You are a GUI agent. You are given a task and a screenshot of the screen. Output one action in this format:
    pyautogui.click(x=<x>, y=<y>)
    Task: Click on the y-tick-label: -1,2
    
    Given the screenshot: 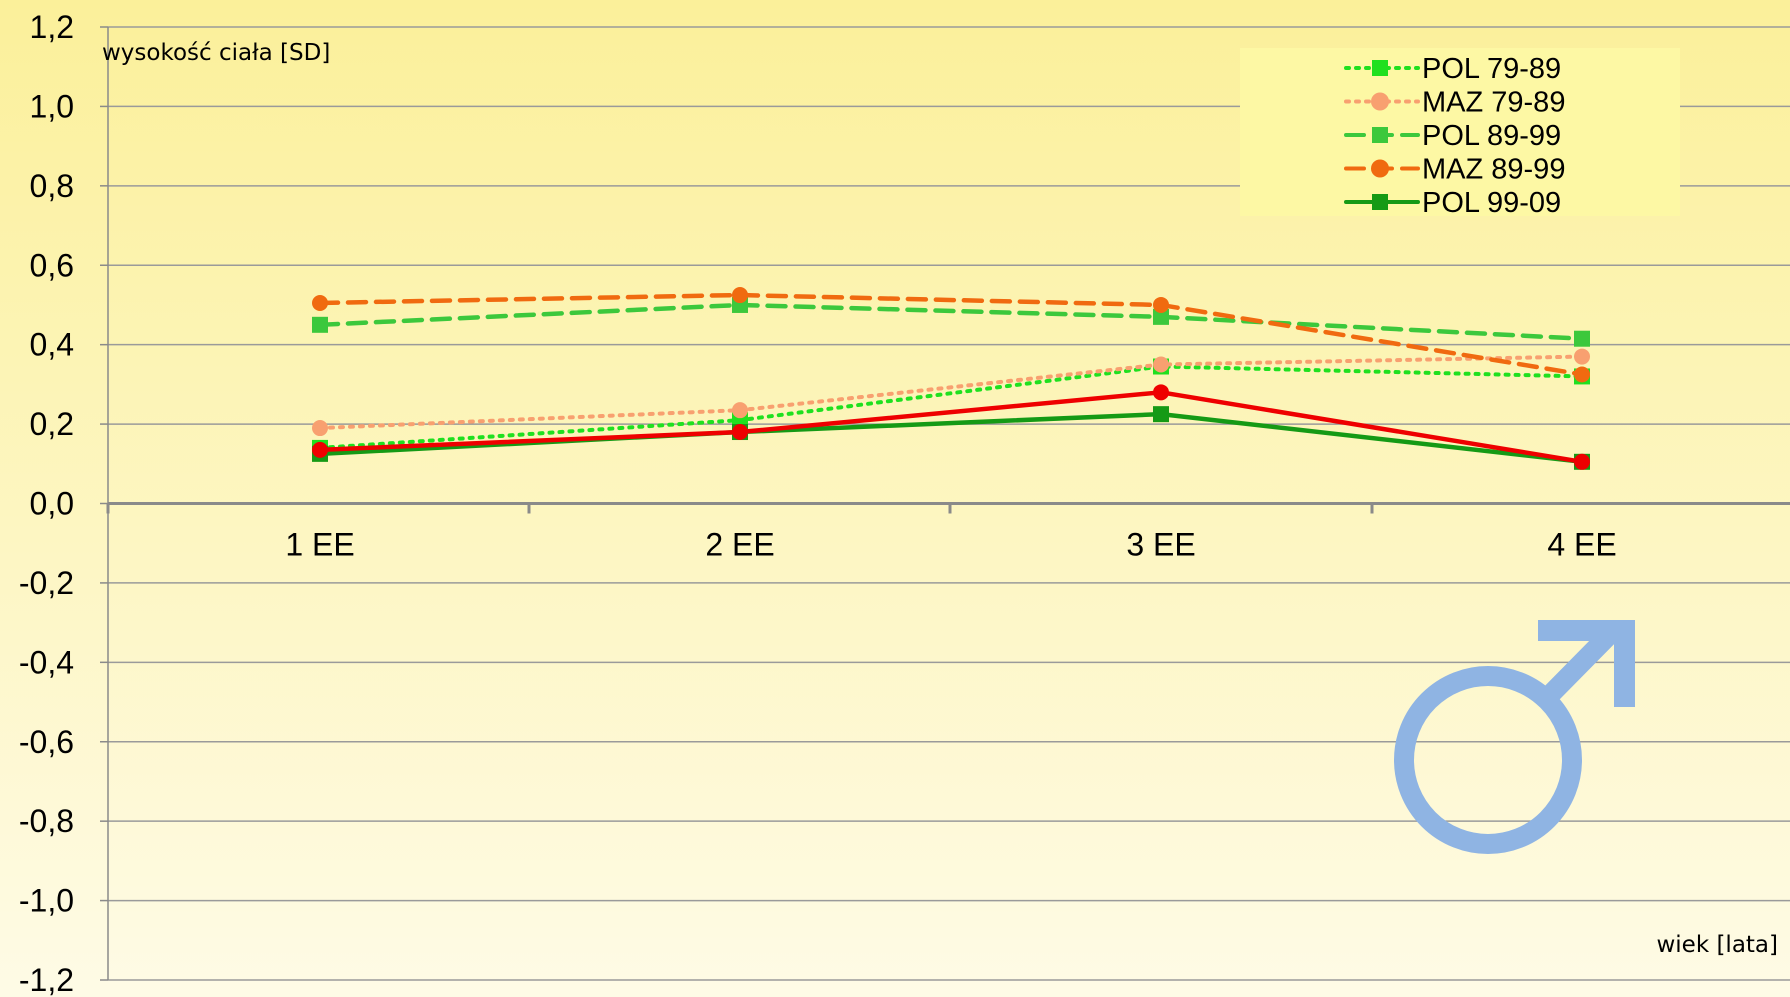 What is the action you would take?
    pyautogui.click(x=46, y=979)
    